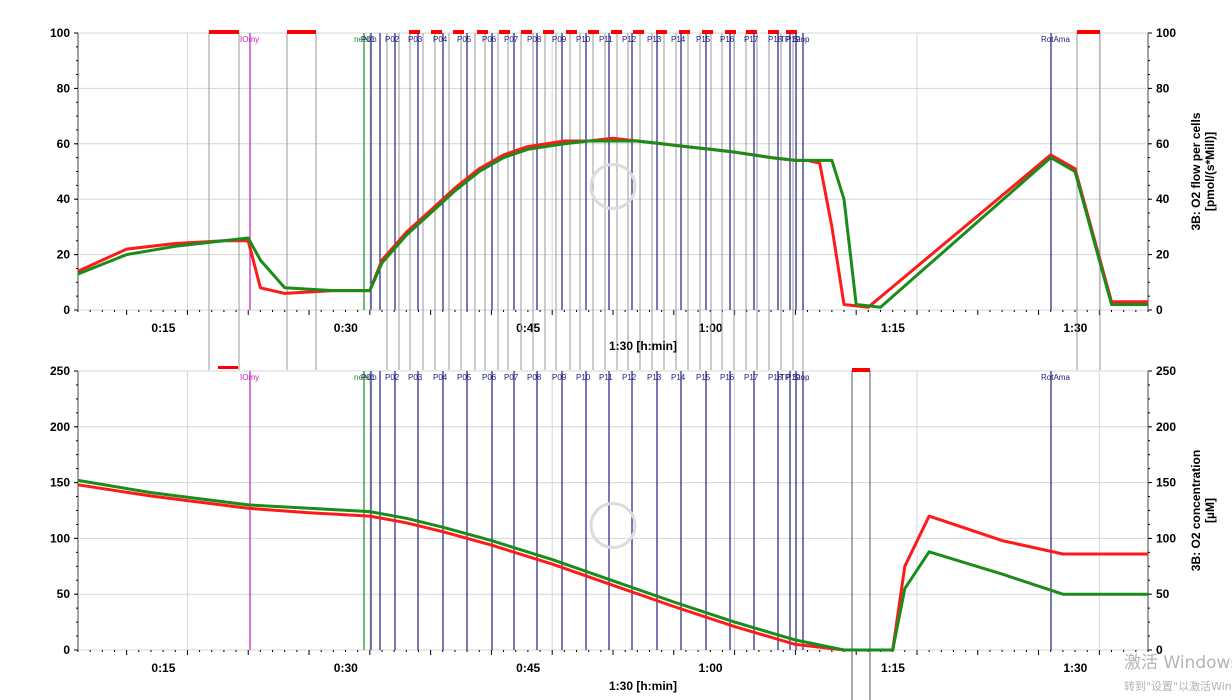 Image resolution: width=1232 pixels, height=700 pixels. What do you see at coordinates (711, 668) in the screenshot?
I see `x-tick-label: 1:00` at bounding box center [711, 668].